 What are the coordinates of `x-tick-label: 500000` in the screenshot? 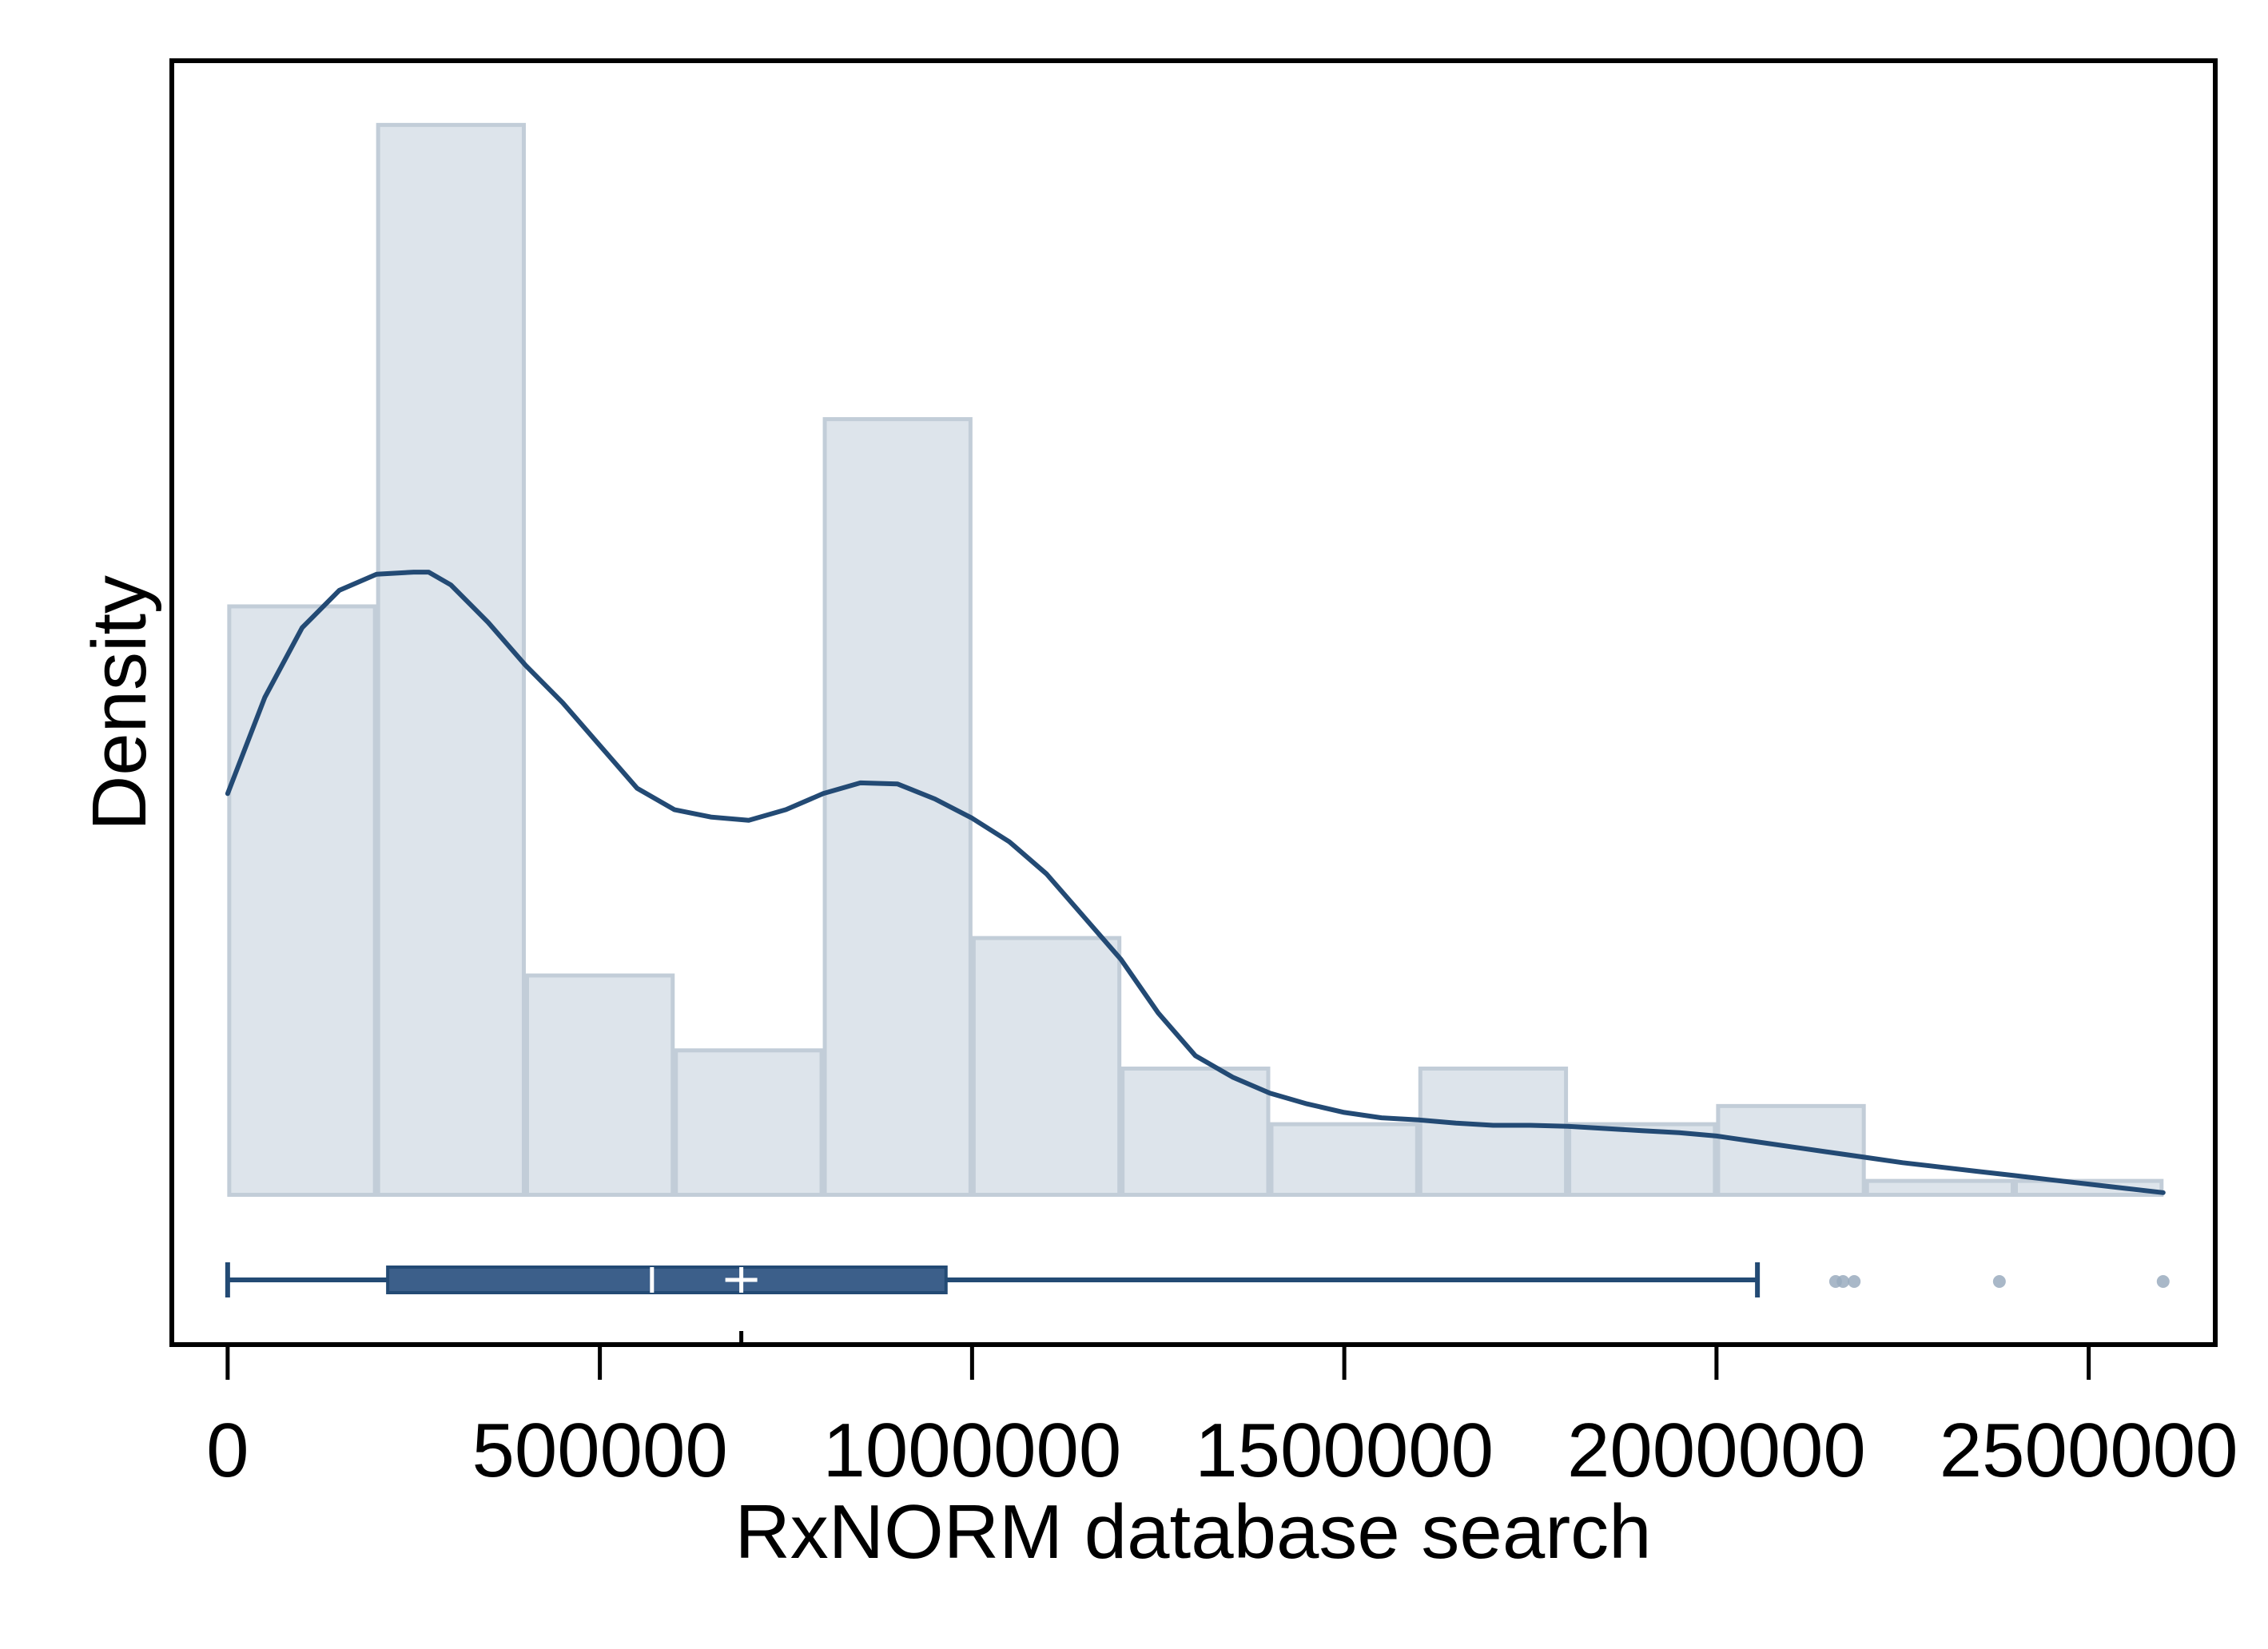 It's located at (599, 1450).